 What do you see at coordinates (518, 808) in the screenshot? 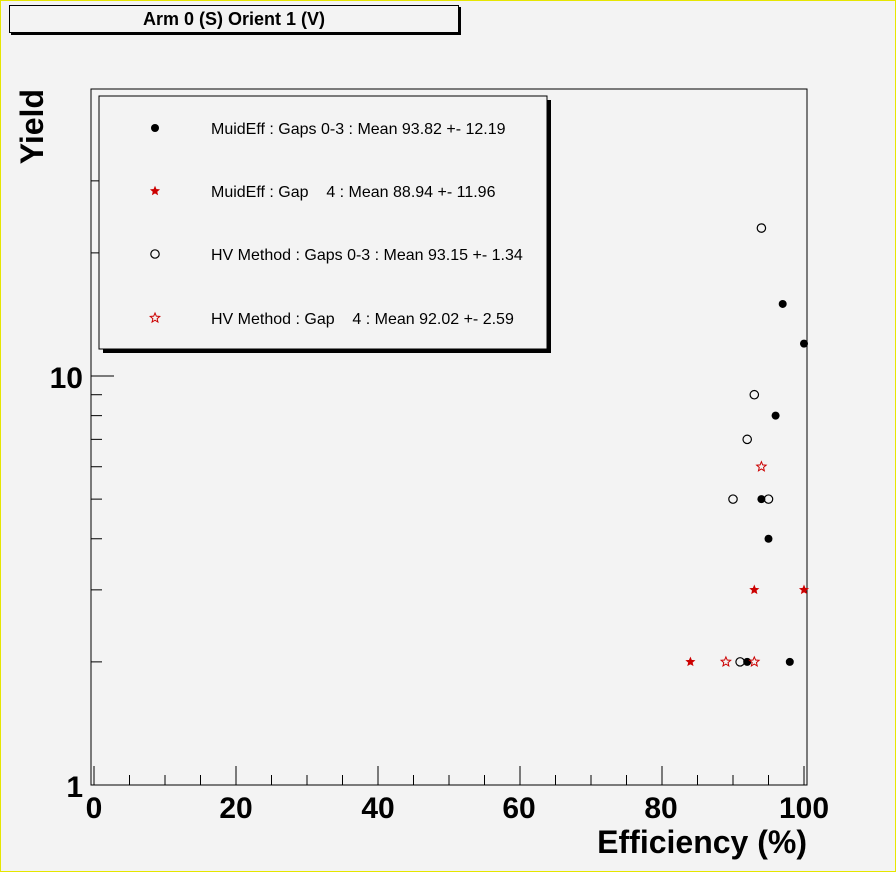
I see `x-tick-label-60: 60` at bounding box center [518, 808].